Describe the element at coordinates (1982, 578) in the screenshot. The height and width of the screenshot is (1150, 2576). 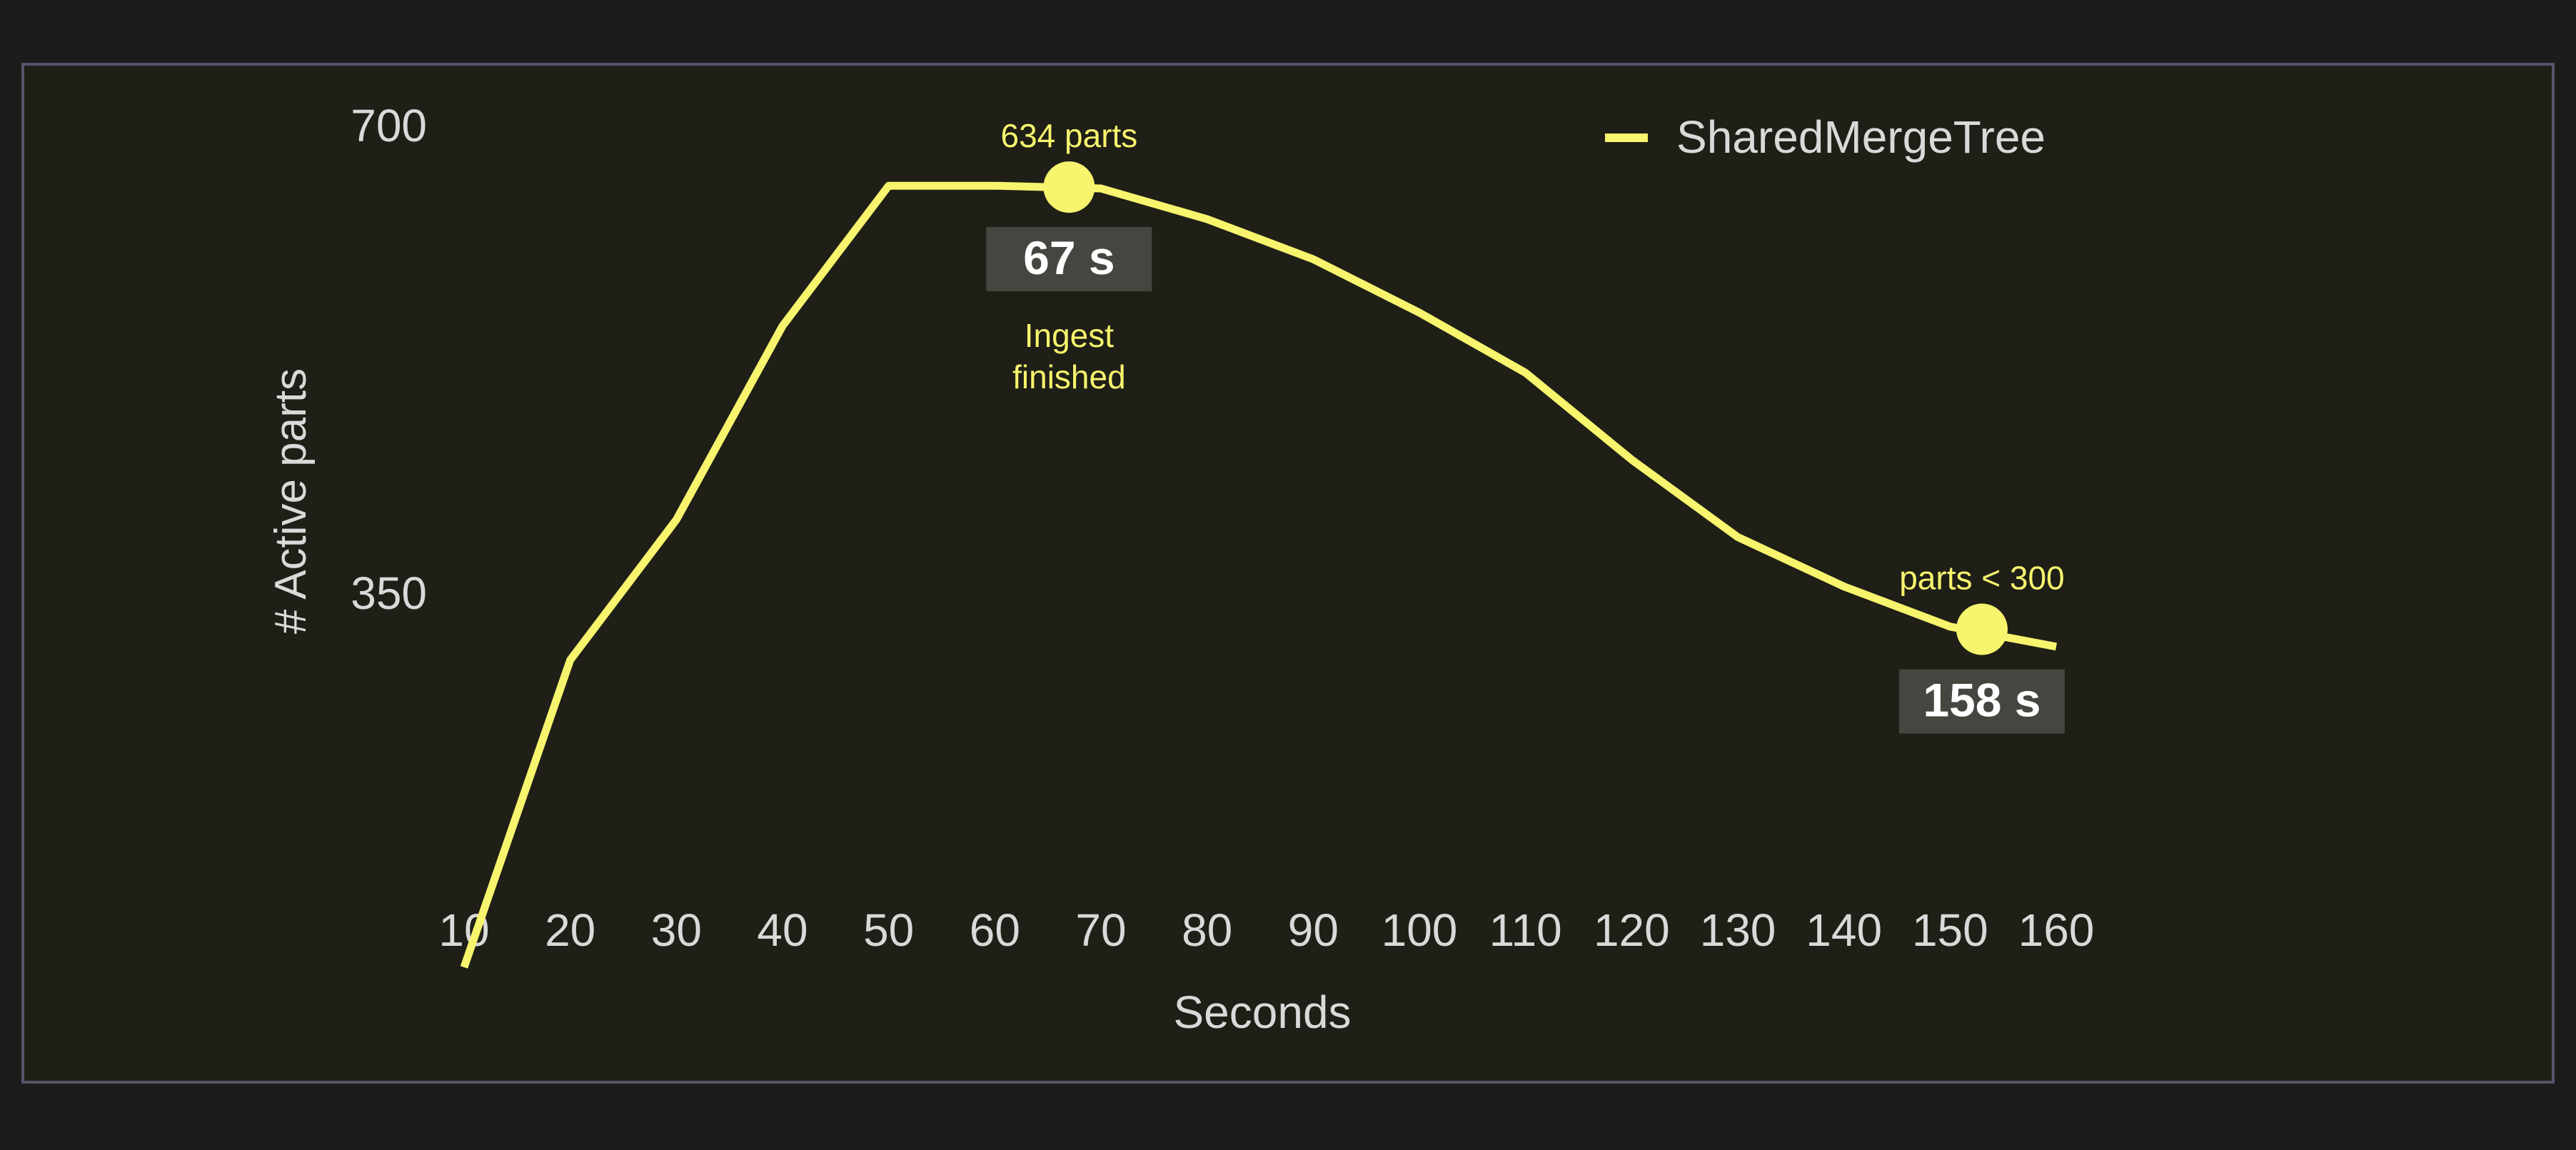
I see `annotation-label-above: parts < 300` at that location.